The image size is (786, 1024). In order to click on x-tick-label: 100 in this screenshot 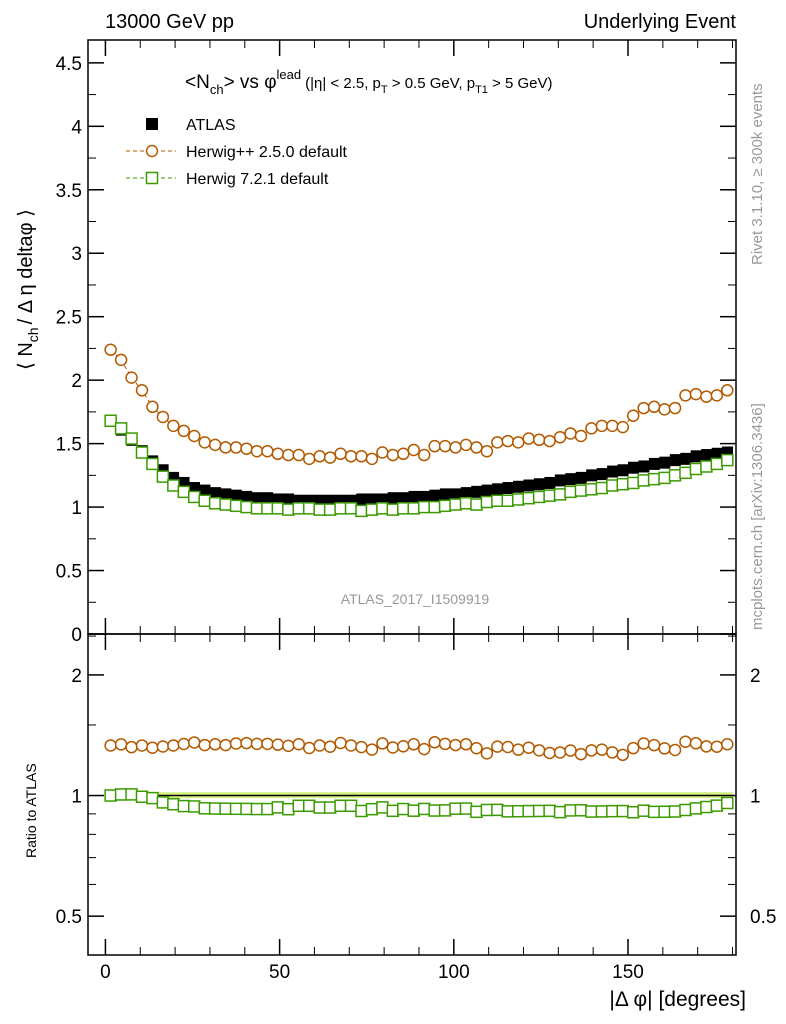, I will do `click(454, 972)`.